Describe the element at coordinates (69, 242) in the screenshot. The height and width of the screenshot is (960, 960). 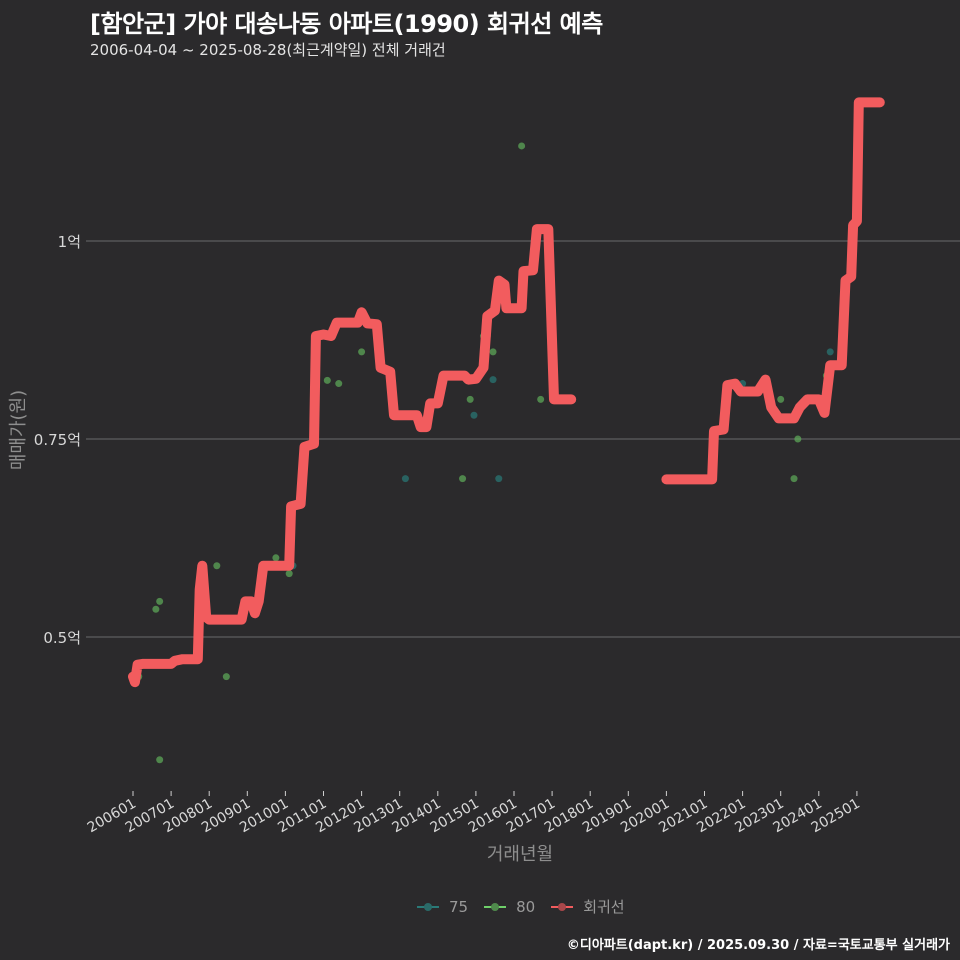
I see `y-tick-label: 1억` at that location.